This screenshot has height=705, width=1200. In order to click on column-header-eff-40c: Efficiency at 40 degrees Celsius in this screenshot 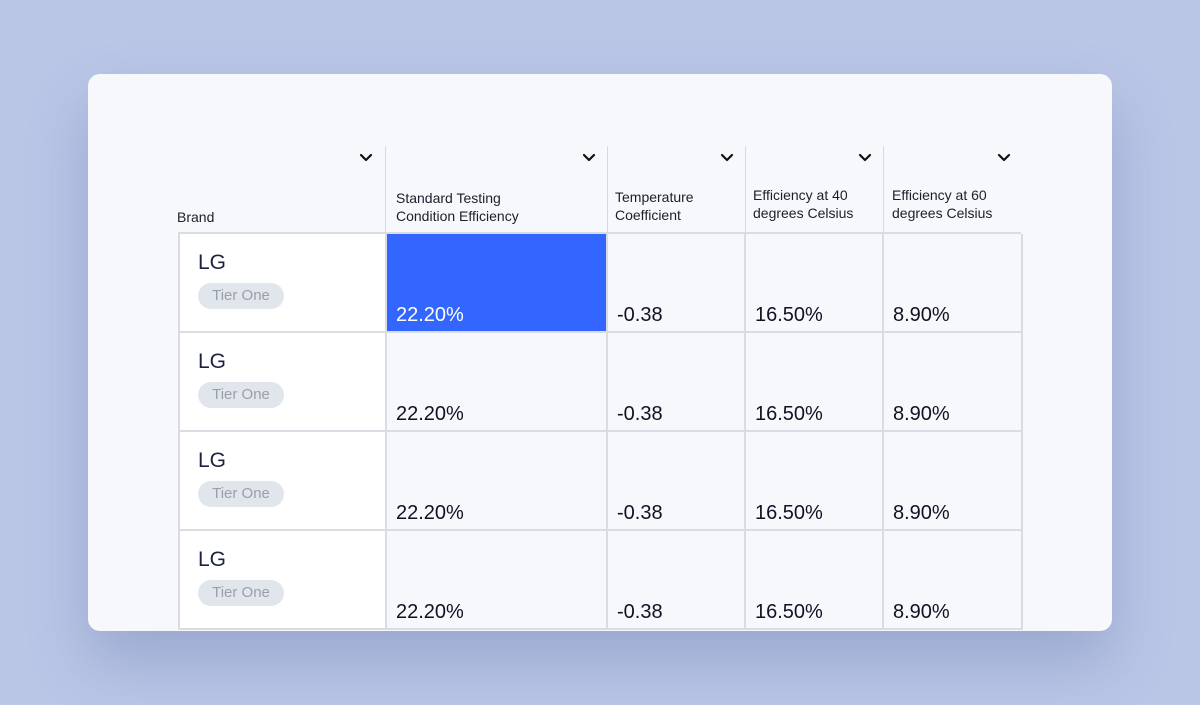, I will do `click(814, 189)`.